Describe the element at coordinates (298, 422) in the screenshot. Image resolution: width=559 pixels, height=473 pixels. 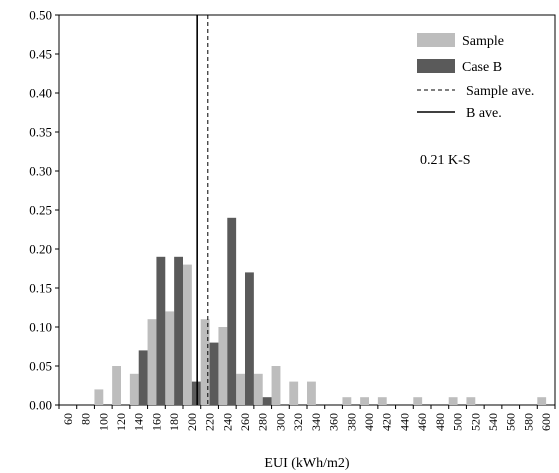
I see `x-tick-label: 320` at that location.